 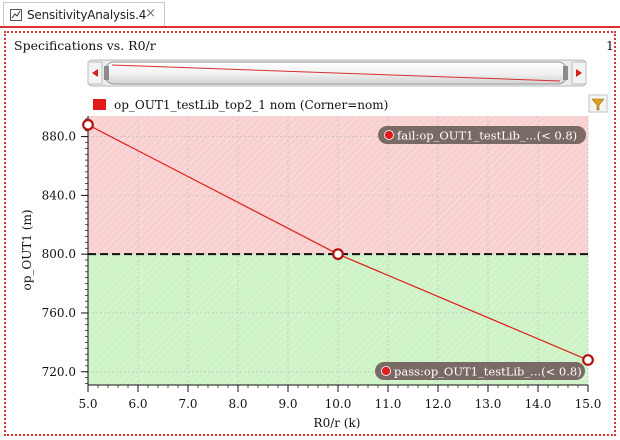 I want to click on scroll-right-icon, so click(x=579, y=73).